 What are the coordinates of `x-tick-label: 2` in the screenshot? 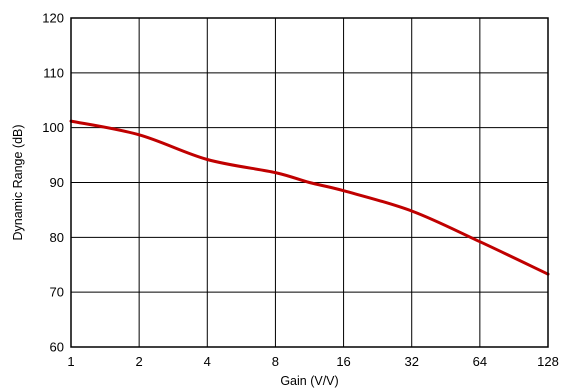 It's located at (139, 361).